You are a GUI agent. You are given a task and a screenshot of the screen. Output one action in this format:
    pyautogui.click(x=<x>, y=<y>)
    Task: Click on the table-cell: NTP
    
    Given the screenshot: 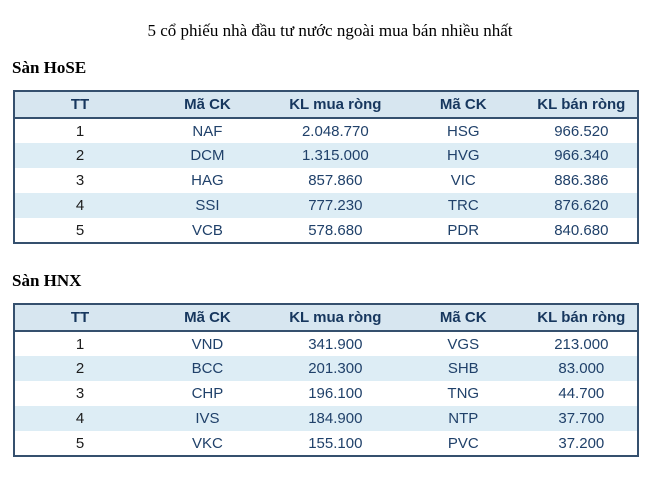 What is the action you would take?
    pyautogui.click(x=463, y=418)
    